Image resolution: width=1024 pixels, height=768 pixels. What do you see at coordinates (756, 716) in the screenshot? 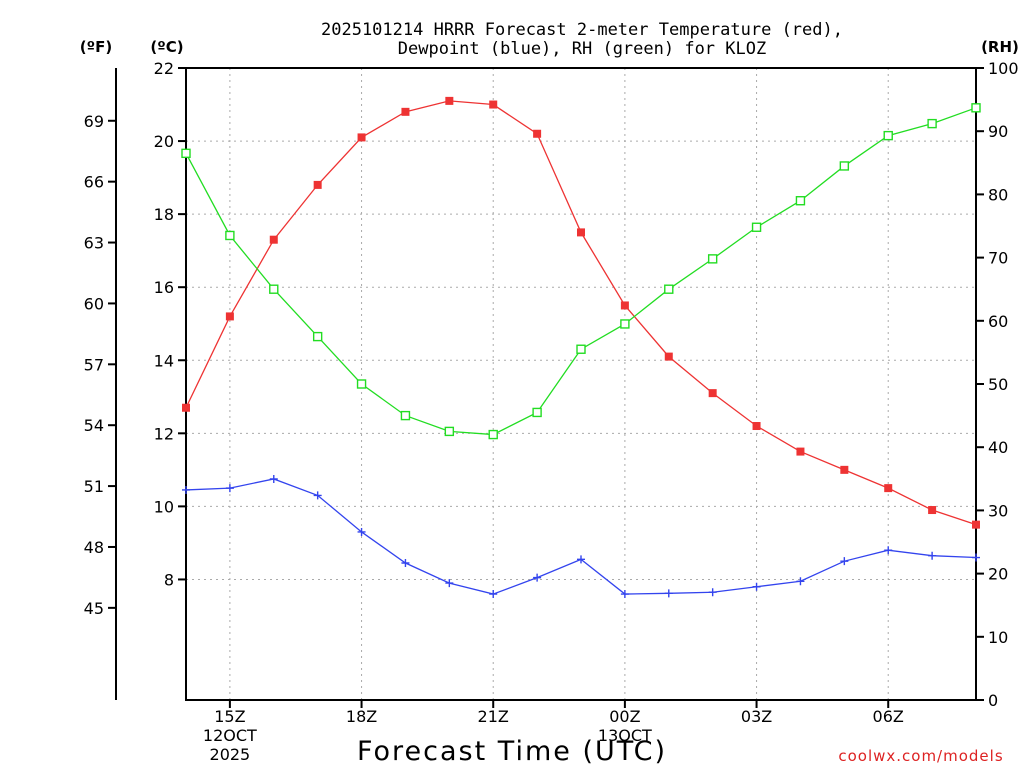
I see `x-tick-label: 03Z` at bounding box center [756, 716].